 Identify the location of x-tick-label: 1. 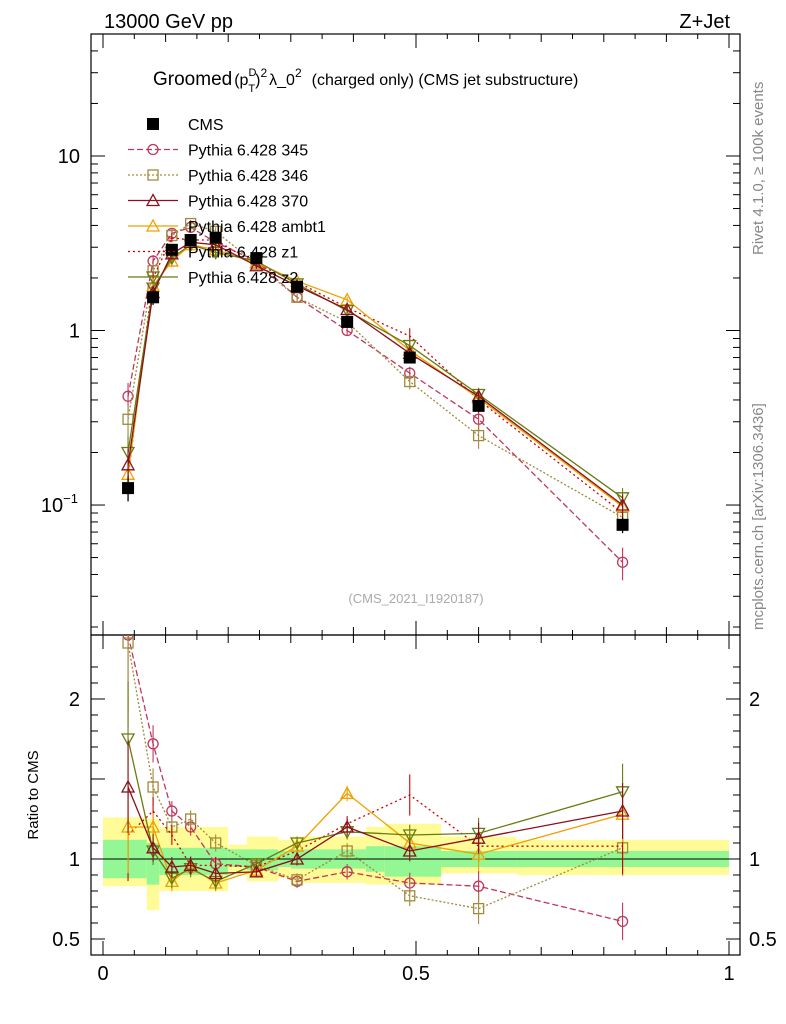
(728, 974).